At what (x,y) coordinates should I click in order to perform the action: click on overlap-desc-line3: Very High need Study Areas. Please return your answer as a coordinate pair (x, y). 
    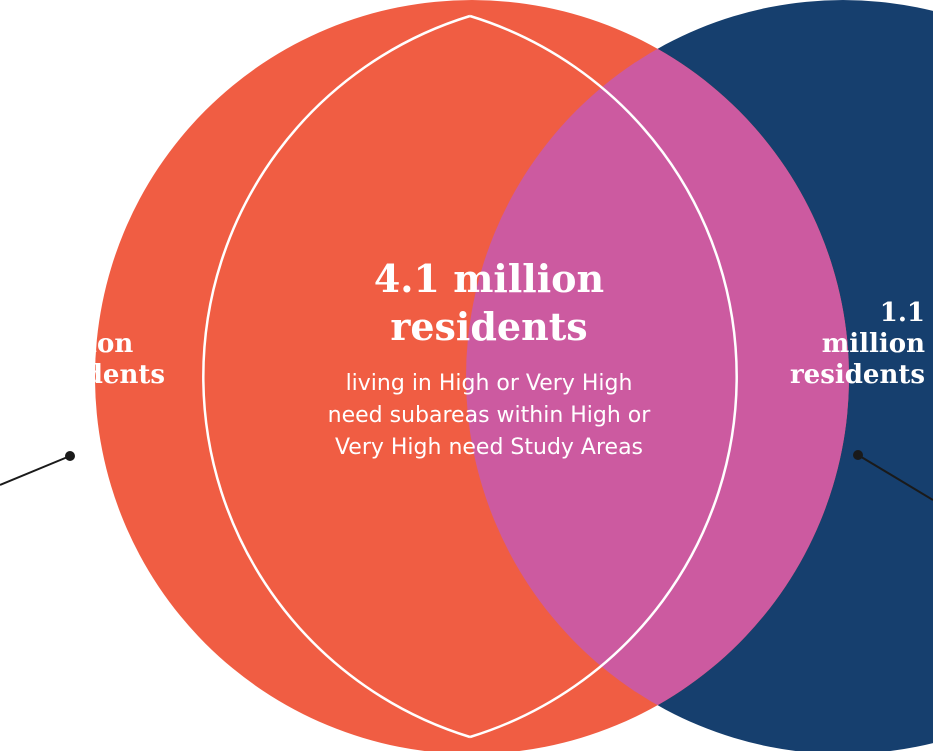
    Looking at the image, I should click on (489, 447).